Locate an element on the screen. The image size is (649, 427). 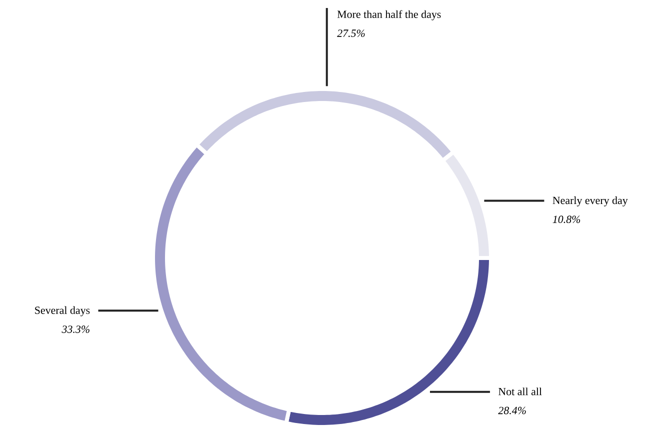
slice-label: Not all all is located at coordinates (520, 392).